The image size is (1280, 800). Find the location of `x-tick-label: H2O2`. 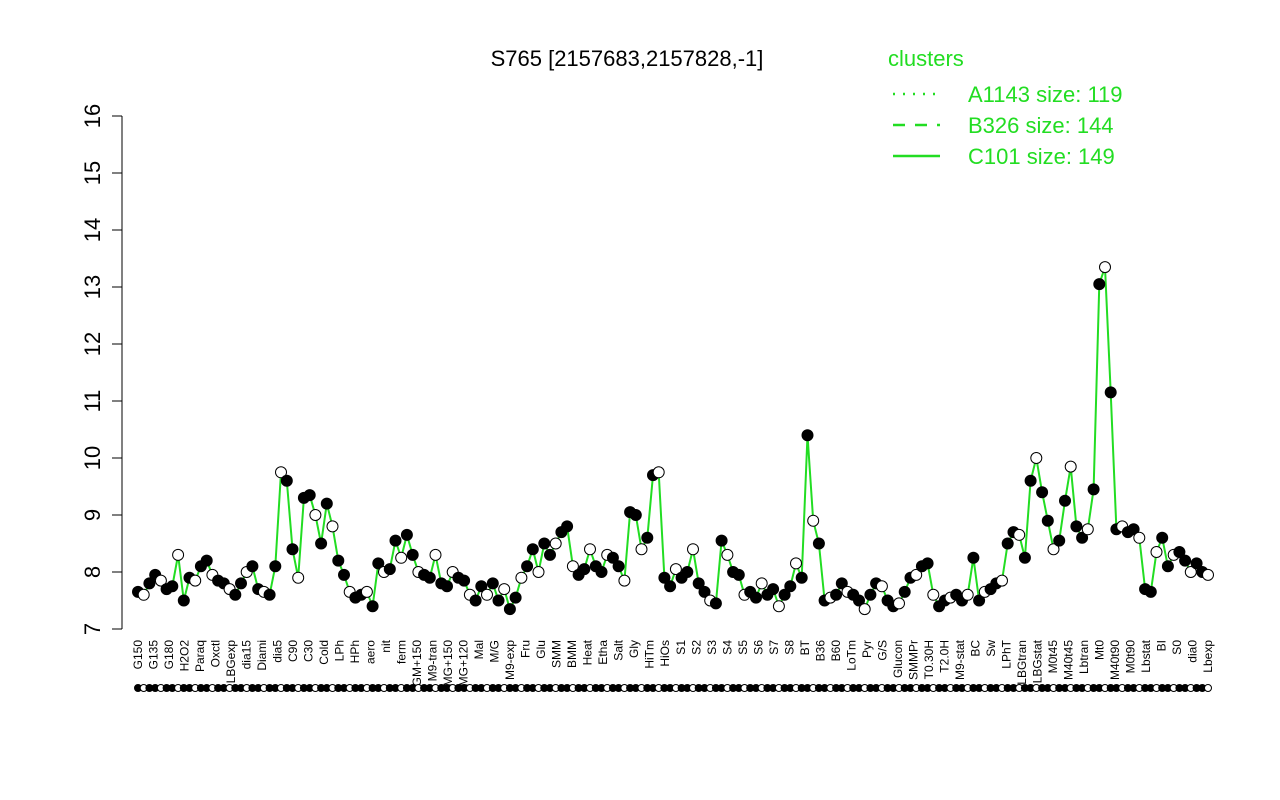

x-tick-label: H2O2 is located at coordinates (185, 656).